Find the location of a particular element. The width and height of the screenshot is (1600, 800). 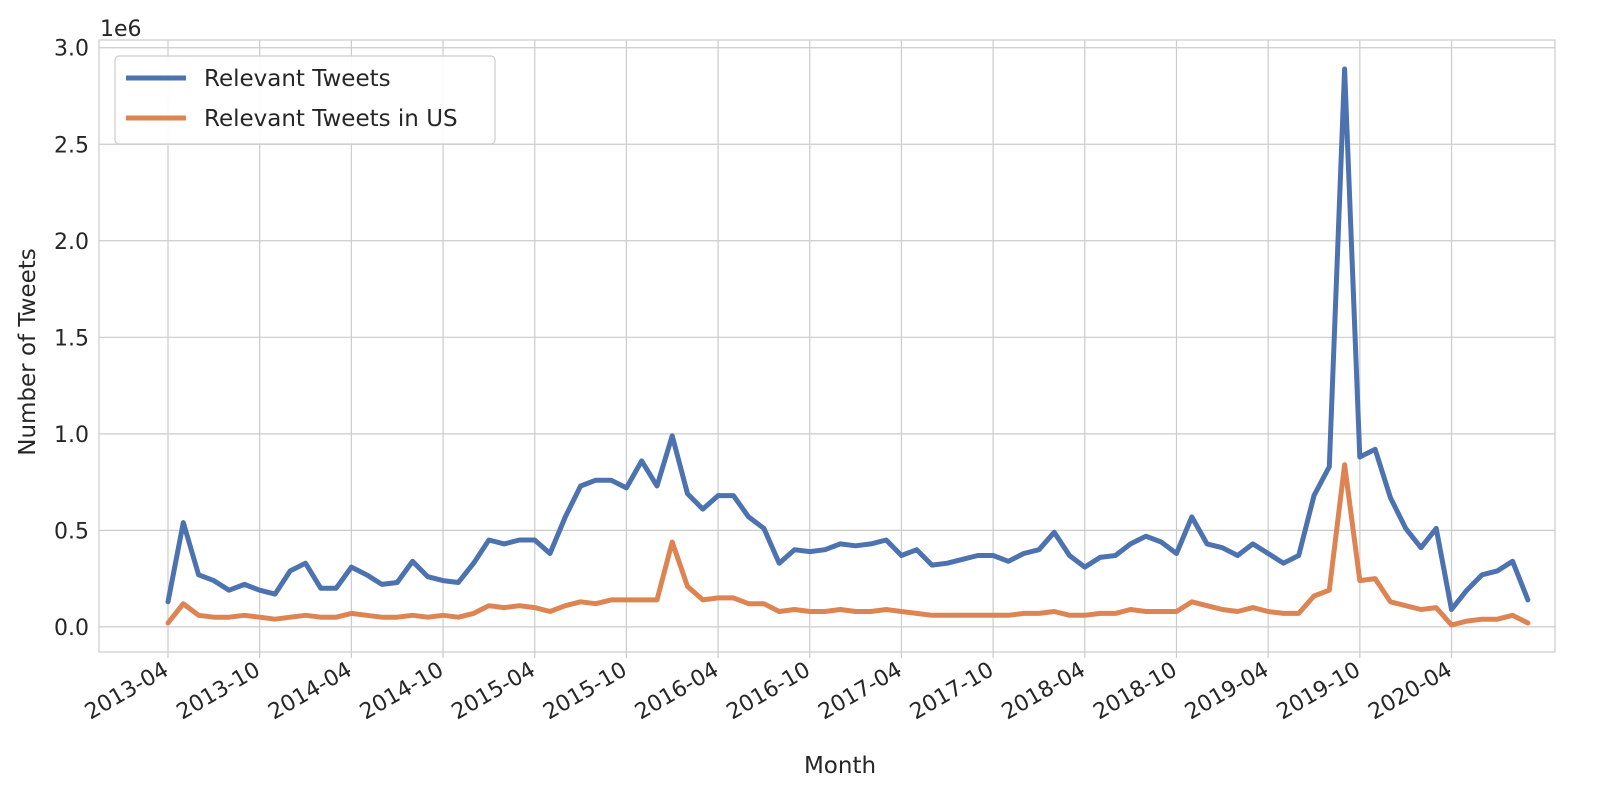

y-axis-title: Number of Tweets is located at coordinates (28, 352).